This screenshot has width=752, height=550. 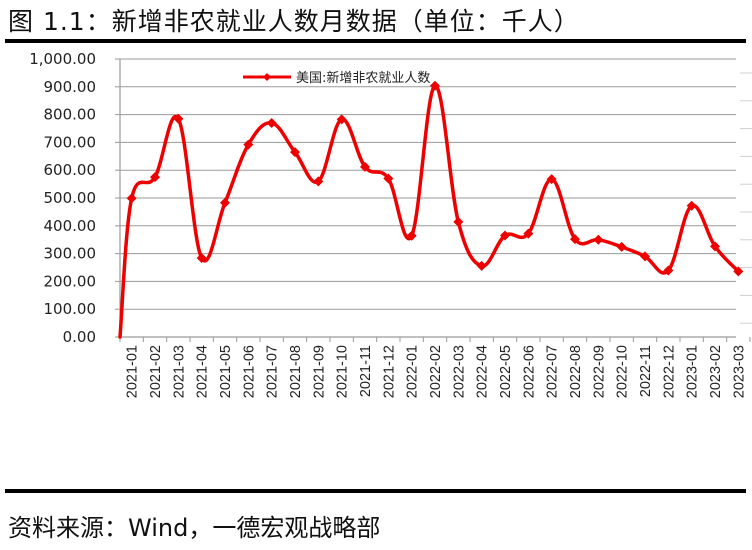 What do you see at coordinates (70, 254) in the screenshot?
I see `y-tick-label: 300.00` at bounding box center [70, 254].